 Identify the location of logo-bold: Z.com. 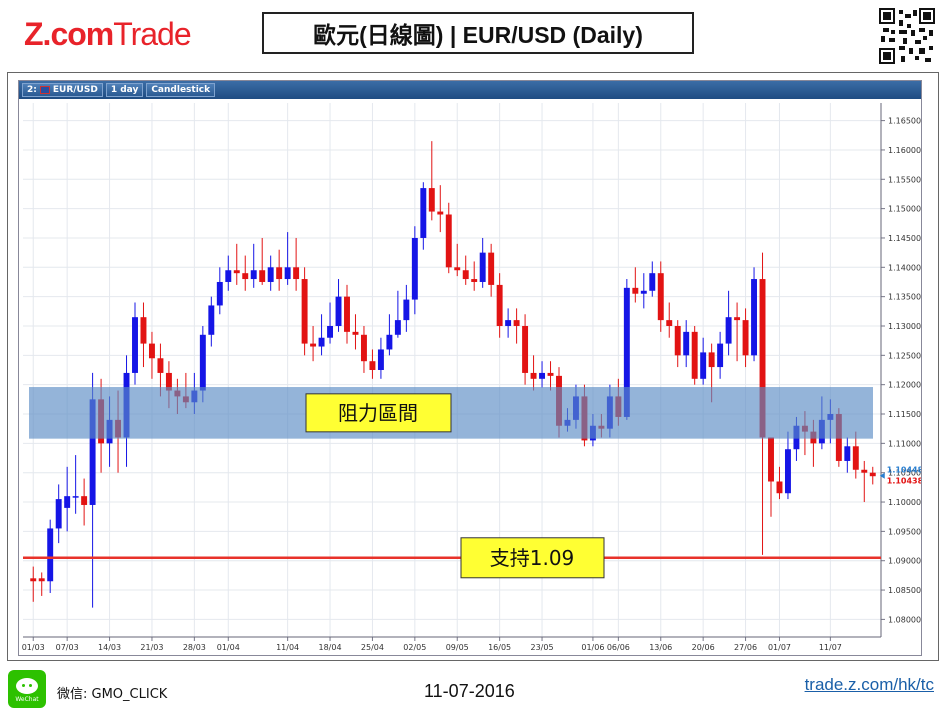
(69, 34).